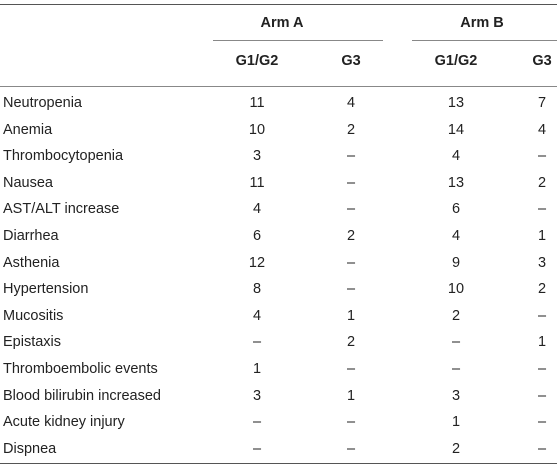 The width and height of the screenshot is (557, 471). Describe the element at coordinates (542, 262) in the screenshot. I see `cell-b2: 3` at that location.